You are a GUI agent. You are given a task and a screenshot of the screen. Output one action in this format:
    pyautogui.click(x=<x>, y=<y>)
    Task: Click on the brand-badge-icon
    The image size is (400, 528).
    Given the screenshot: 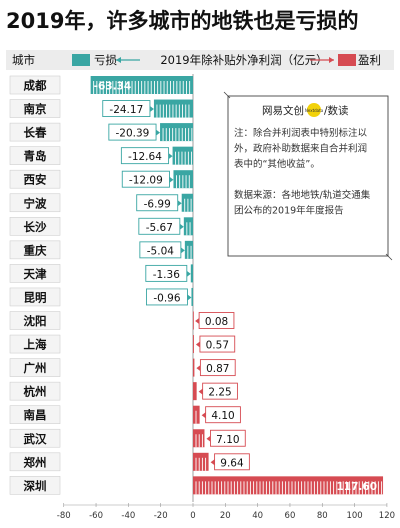 What is the action you would take?
    pyautogui.click(x=314, y=110)
    